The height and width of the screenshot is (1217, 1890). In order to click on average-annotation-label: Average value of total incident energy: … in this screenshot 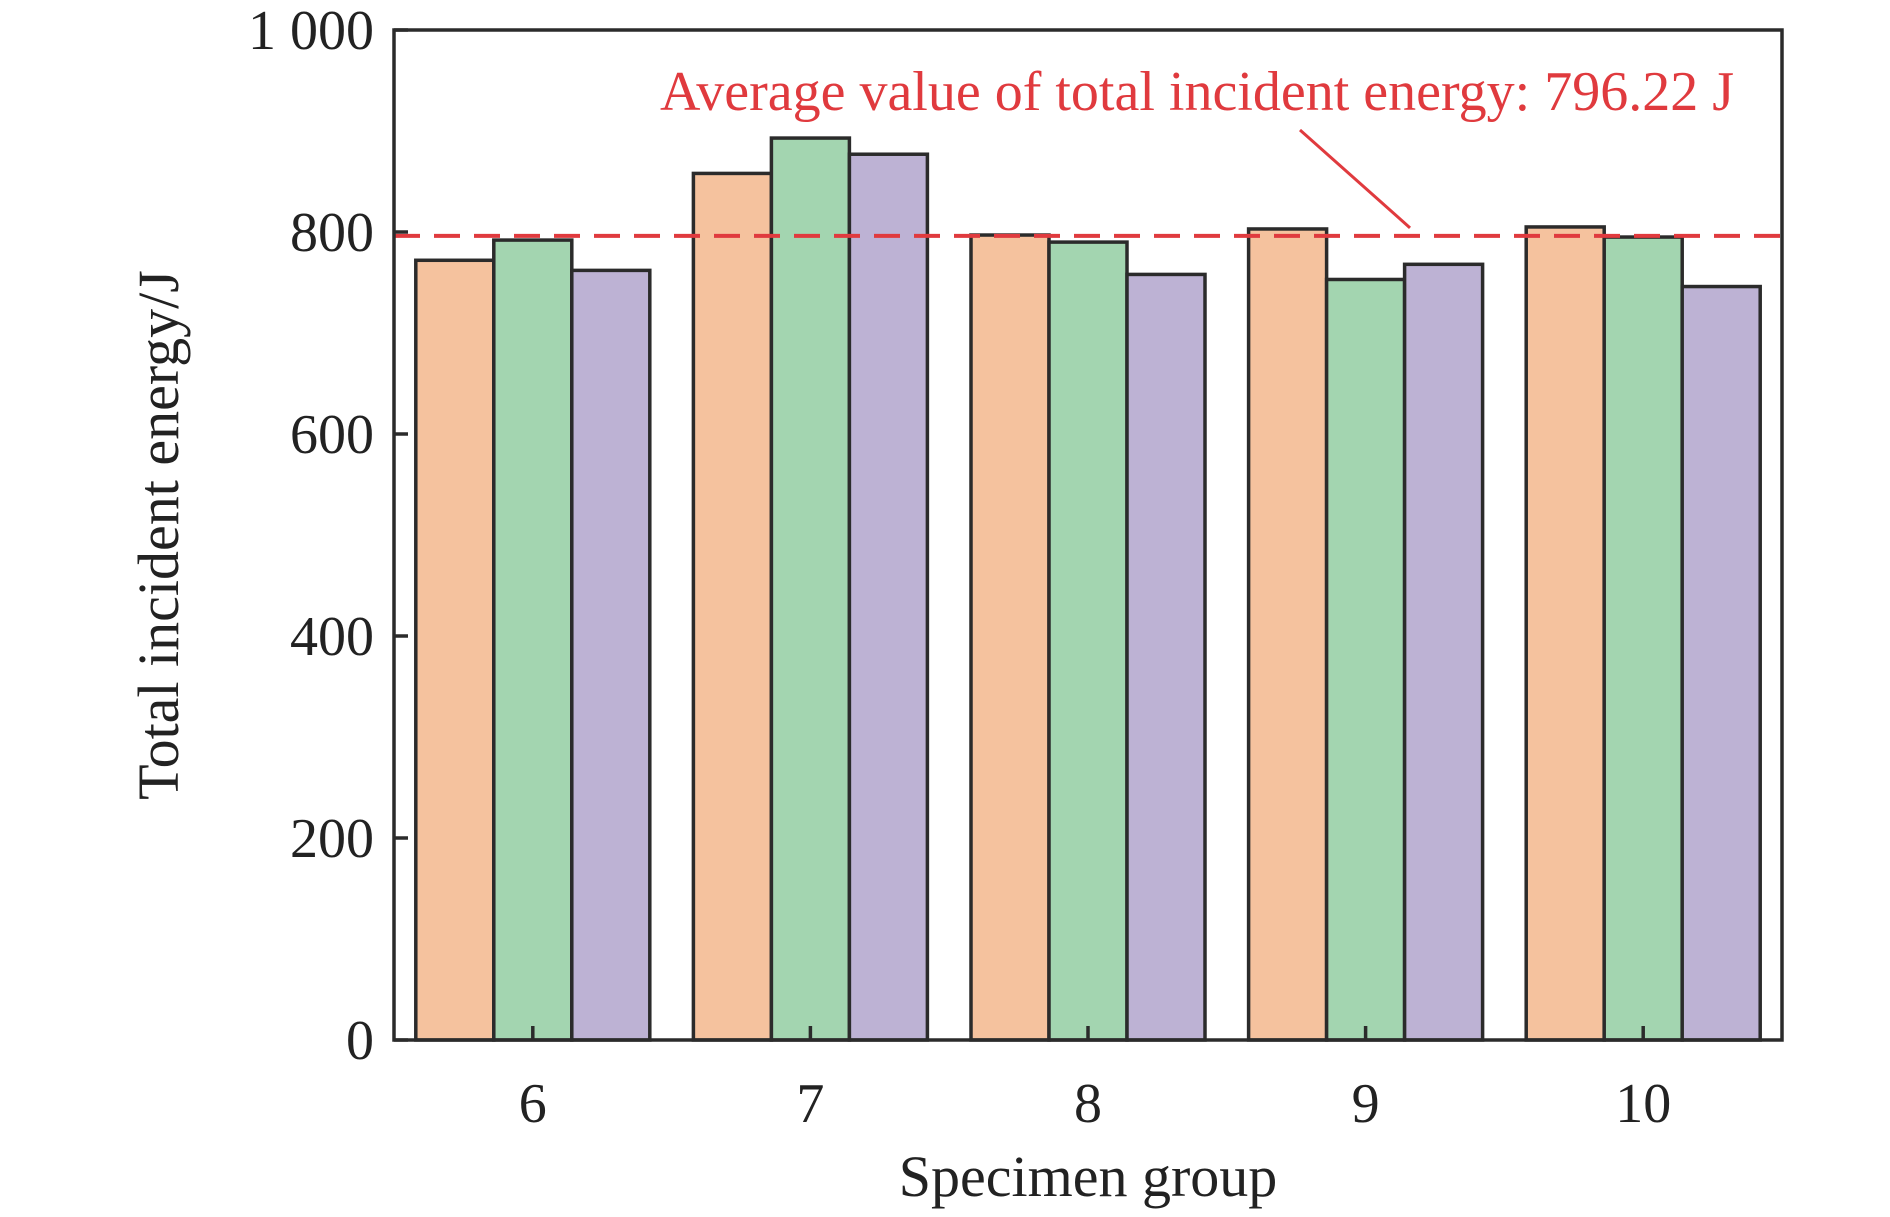, I will do `click(1197, 92)`.